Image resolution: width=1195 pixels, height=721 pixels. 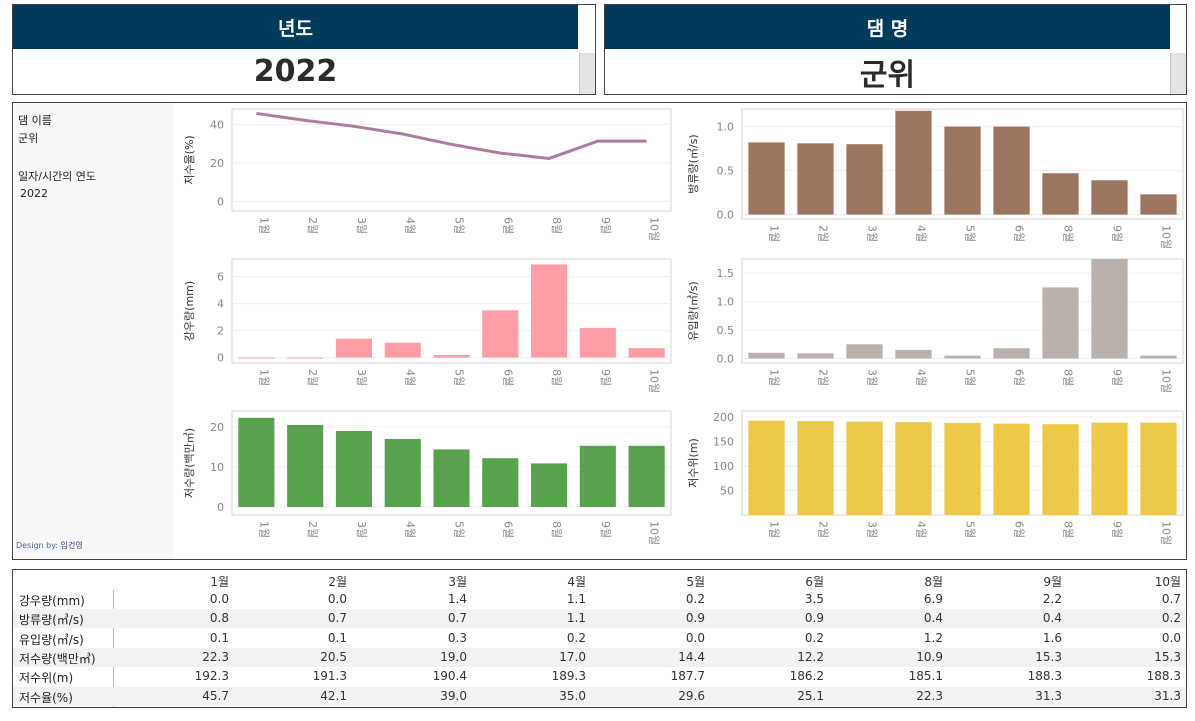 I want to click on dam-filter-value: 군위, so click(x=887, y=75).